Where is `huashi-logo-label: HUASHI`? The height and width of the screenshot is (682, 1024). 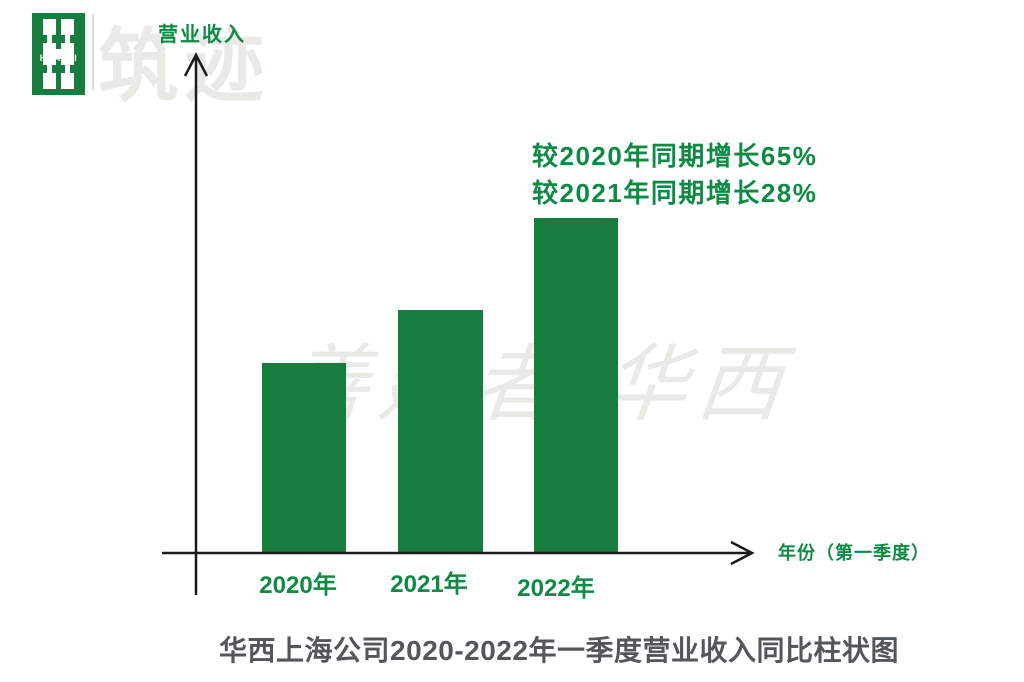 huashi-logo-label: HUASHI is located at coordinates (58, 58).